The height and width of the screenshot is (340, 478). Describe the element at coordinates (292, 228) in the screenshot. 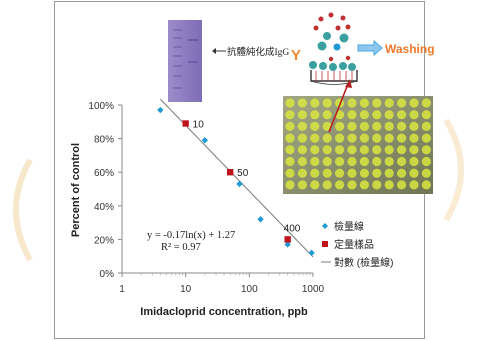

I see `sample-point-label: 400` at that location.